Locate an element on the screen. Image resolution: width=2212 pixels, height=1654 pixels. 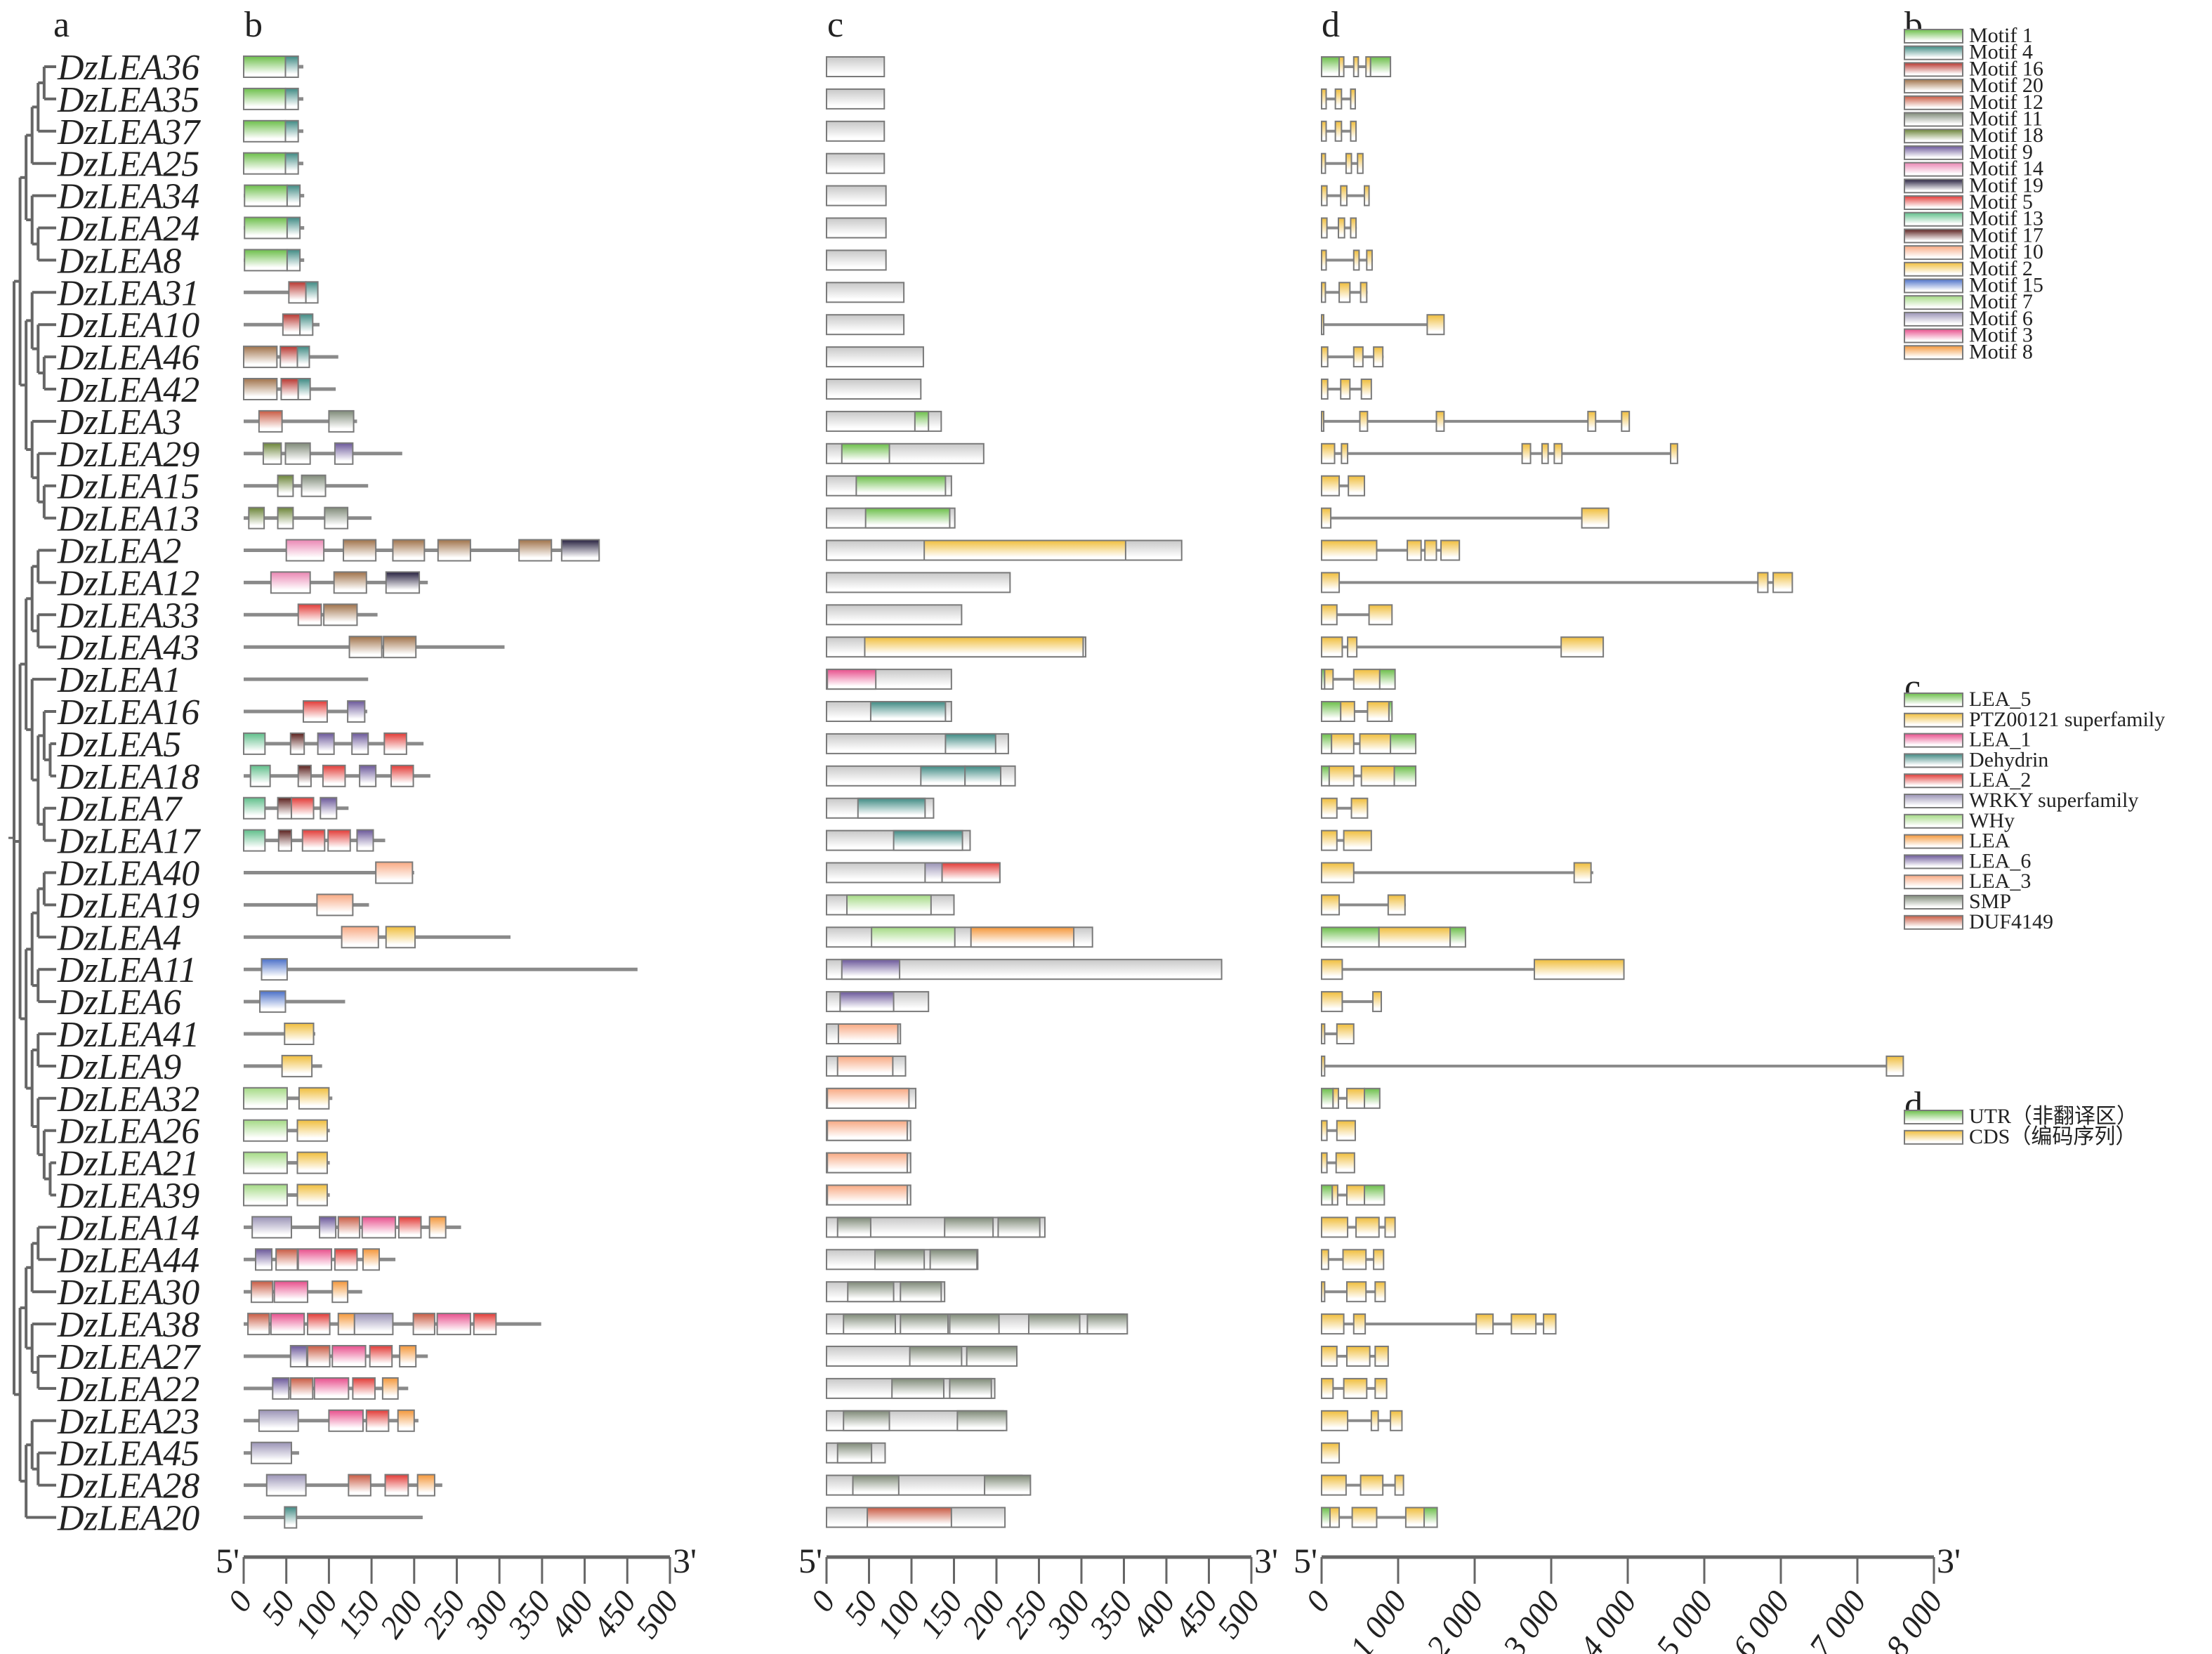
legend-label: Motif 1 is located at coordinates (2001, 35).